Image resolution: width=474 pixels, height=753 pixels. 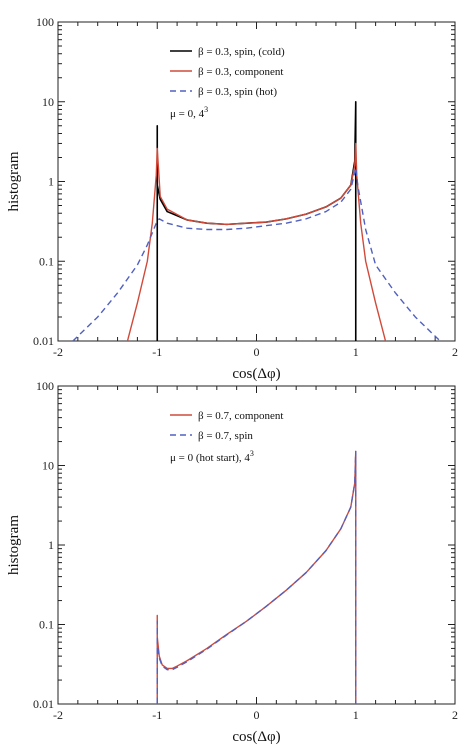 I want to click on annotation-text: μ = 0 (hot start), 4, so click(x=210, y=458).